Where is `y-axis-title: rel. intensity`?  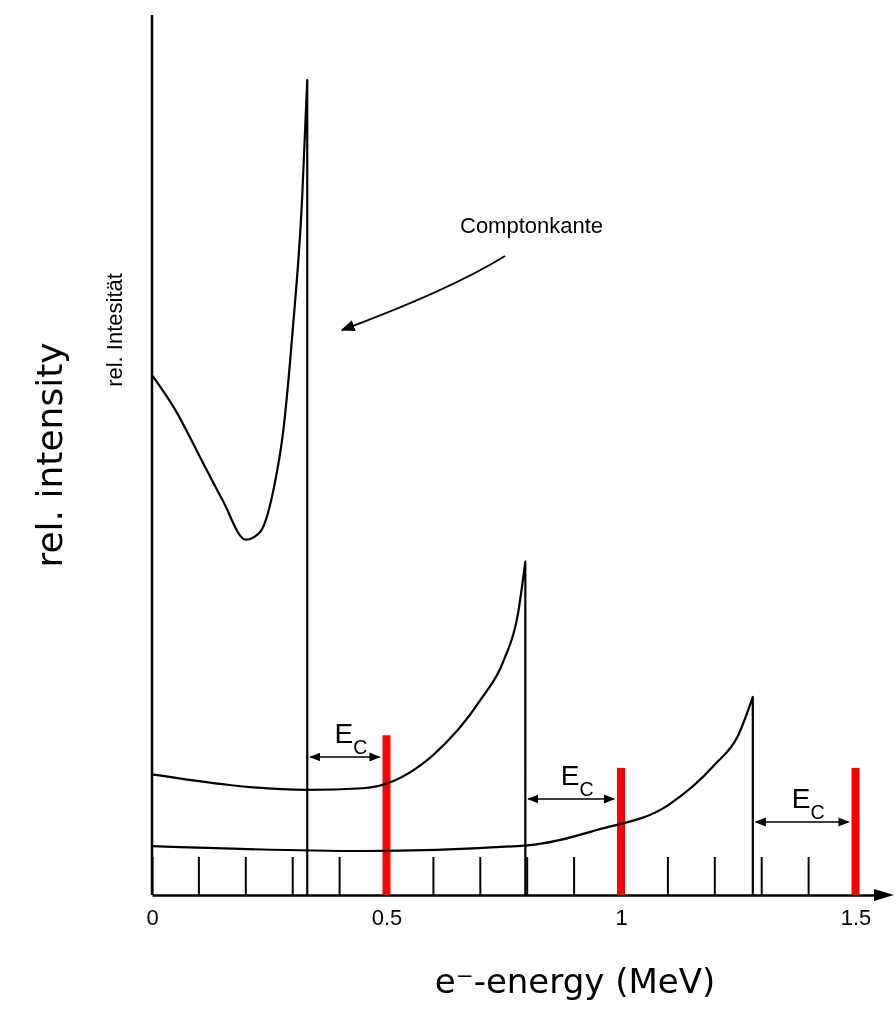
y-axis-title: rel. intensity is located at coordinates (49, 455).